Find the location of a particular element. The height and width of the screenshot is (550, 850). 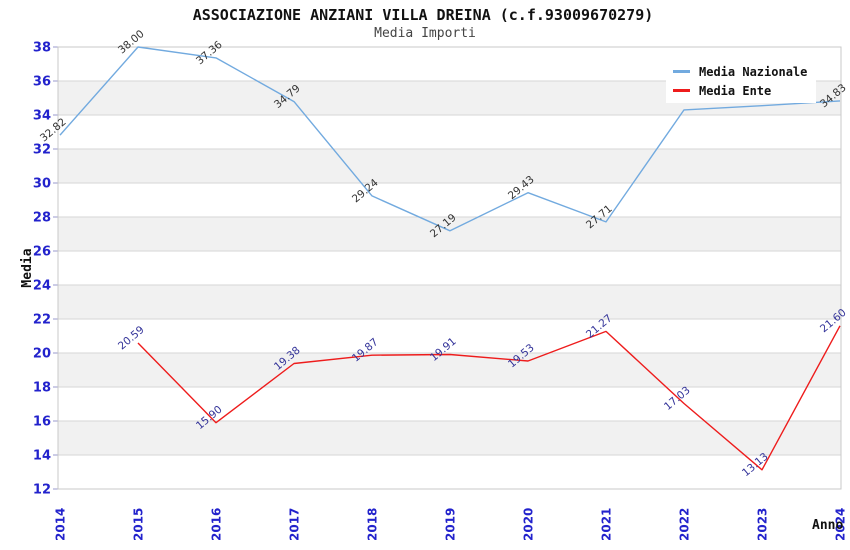

x-tick-label: 2014 is located at coordinates (61, 524).